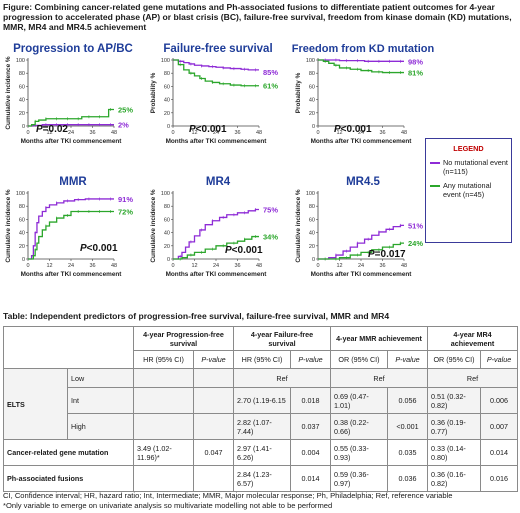  Describe the element at coordinates (415, 73) in the screenshot. I see `end-label-any-mutation: 81%` at that location.